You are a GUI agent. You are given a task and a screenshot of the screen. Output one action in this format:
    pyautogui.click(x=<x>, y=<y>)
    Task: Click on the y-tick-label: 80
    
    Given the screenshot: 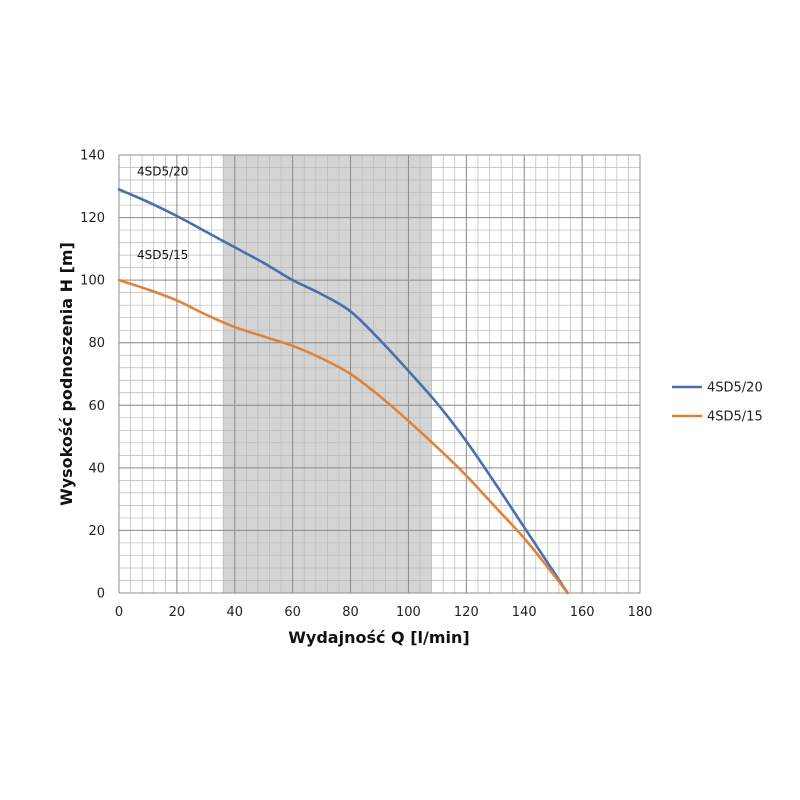 What is the action you would take?
    pyautogui.click(x=96, y=343)
    